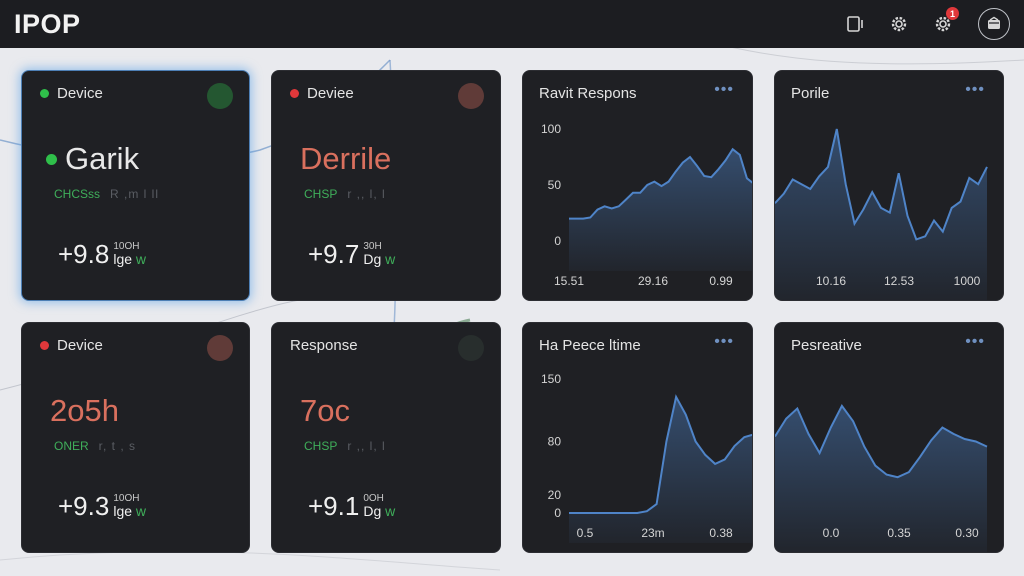 This screenshot has height=576, width=1024. I want to click on chart-card-2: 10.16 12.53 1000 Porile •••, so click(889, 185).